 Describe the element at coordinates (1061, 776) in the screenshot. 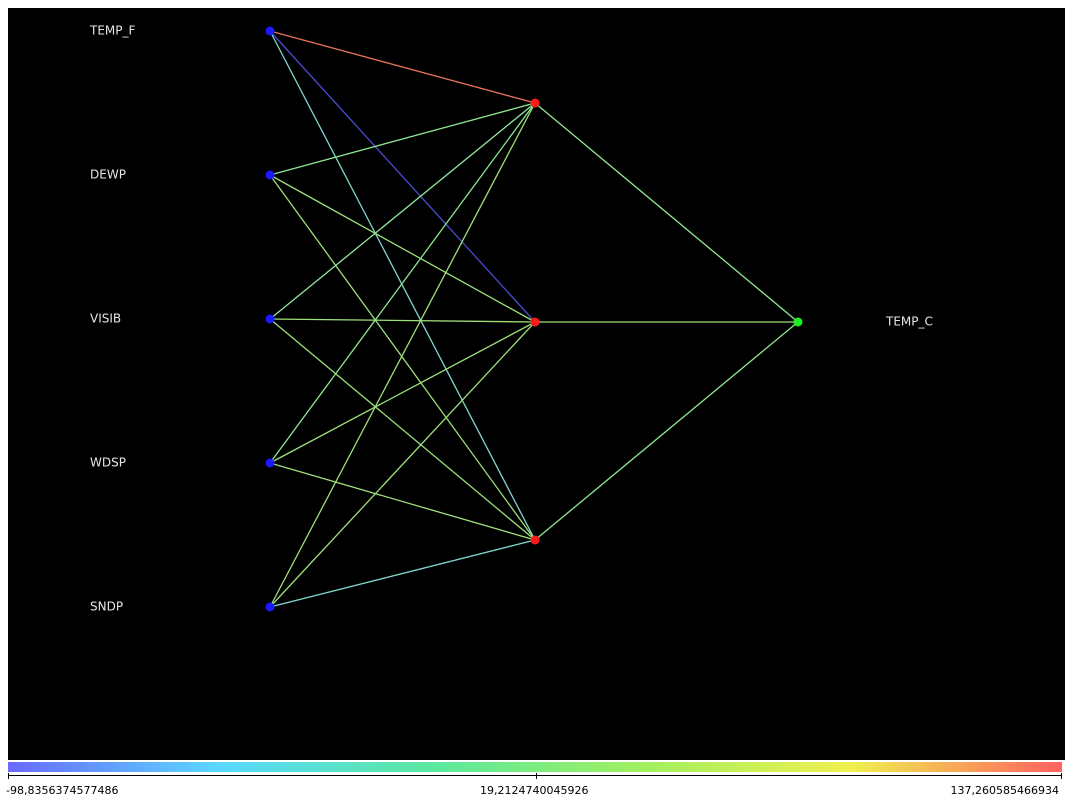

I see `scale-tick-max` at that location.